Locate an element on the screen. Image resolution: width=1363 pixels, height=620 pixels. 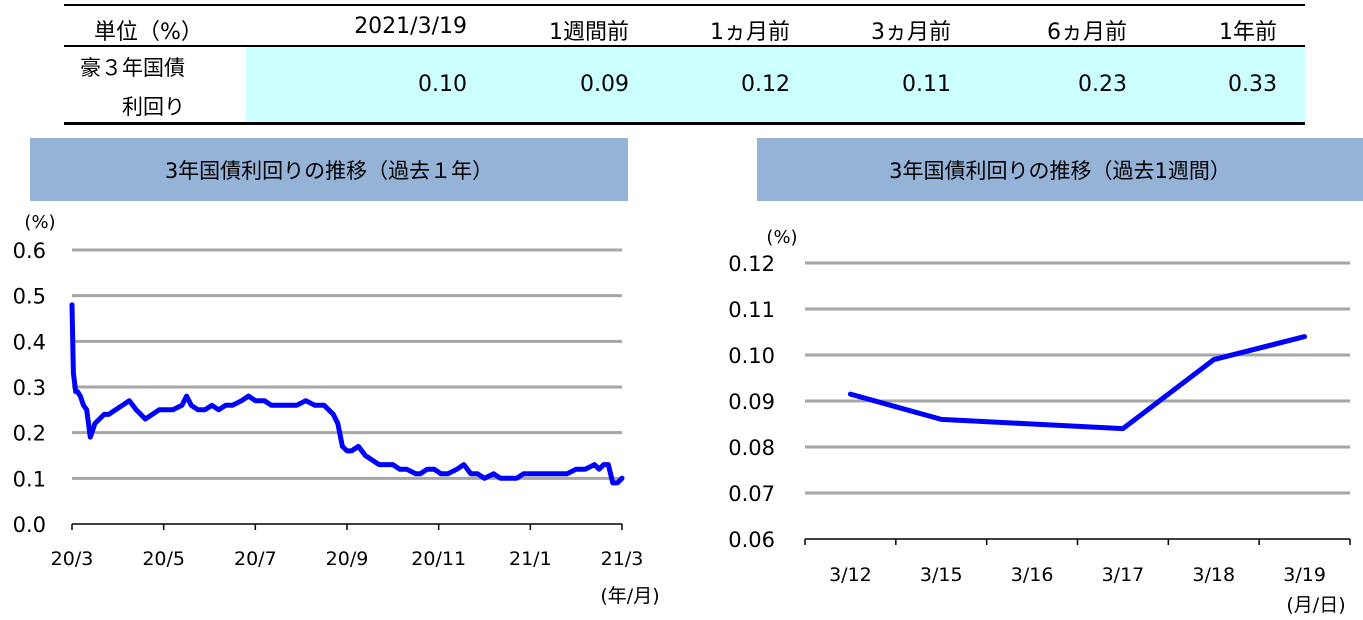
yield-line-1week is located at coordinates (1077, 383).